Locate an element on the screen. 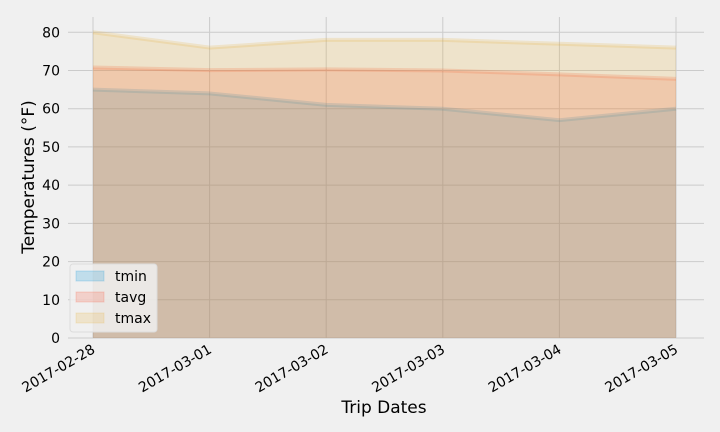 This screenshot has width=720, height=432. y-tick-label-4: 40 is located at coordinates (51, 186).